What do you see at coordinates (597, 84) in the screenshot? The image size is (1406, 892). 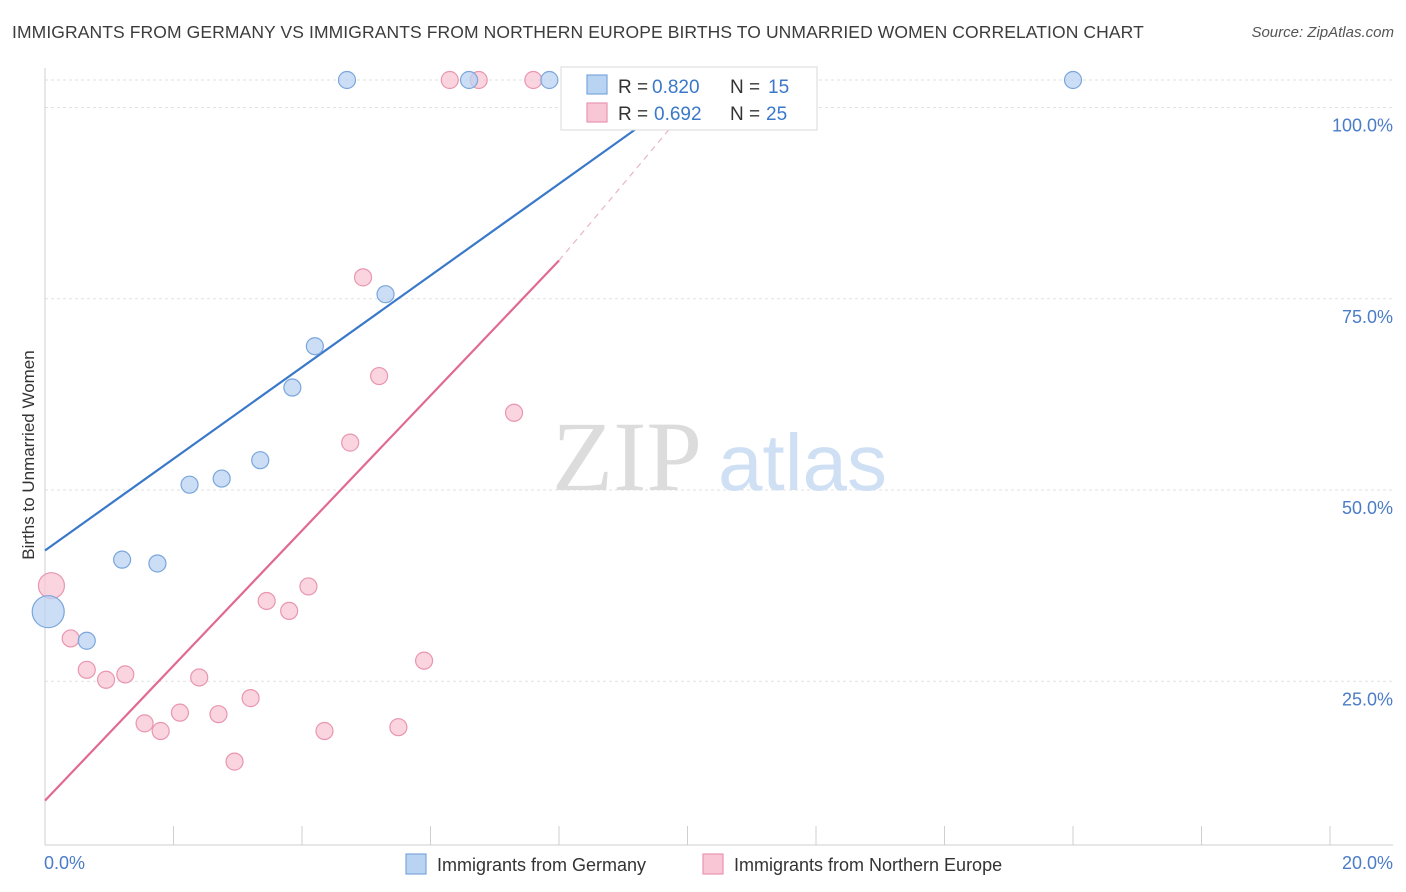 I see `legend-swatch-germany` at bounding box center [597, 84].